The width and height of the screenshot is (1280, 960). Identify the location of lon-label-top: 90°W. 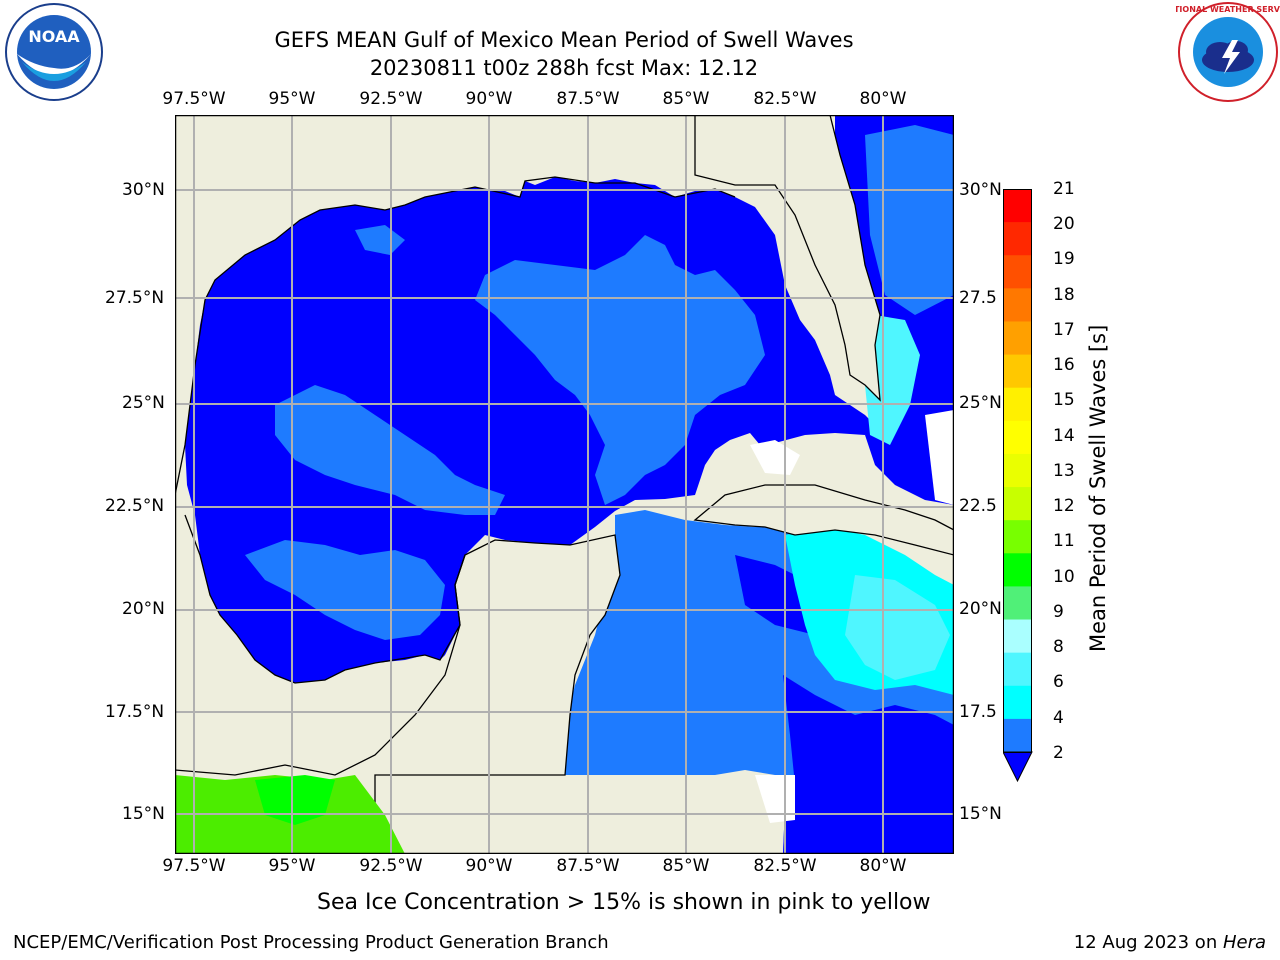
(489, 99).